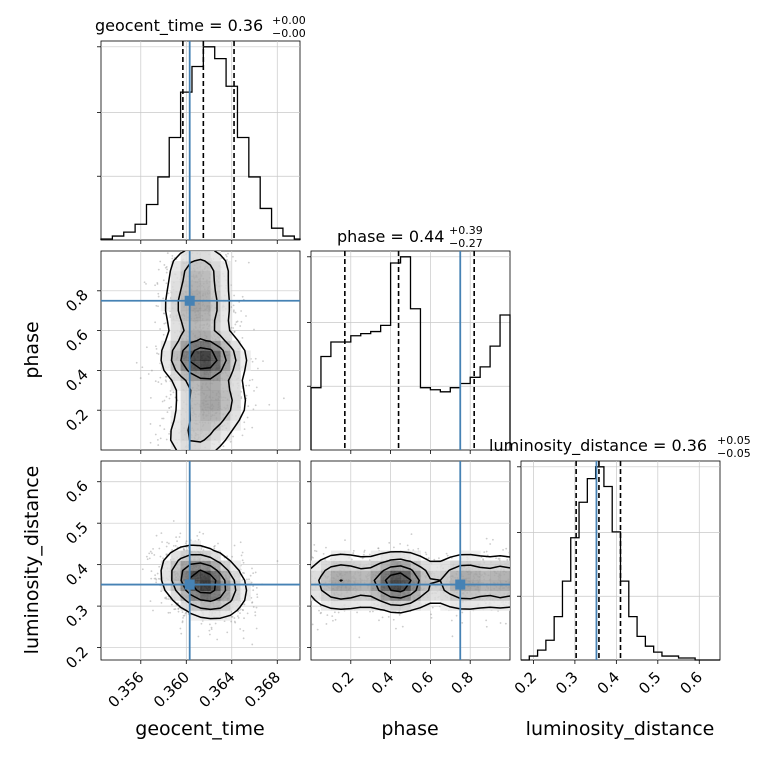 This screenshot has height=765, width=760. Describe the element at coordinates (390, 236) in the screenshot. I see `title-phase: phase = 0.44` at that location.